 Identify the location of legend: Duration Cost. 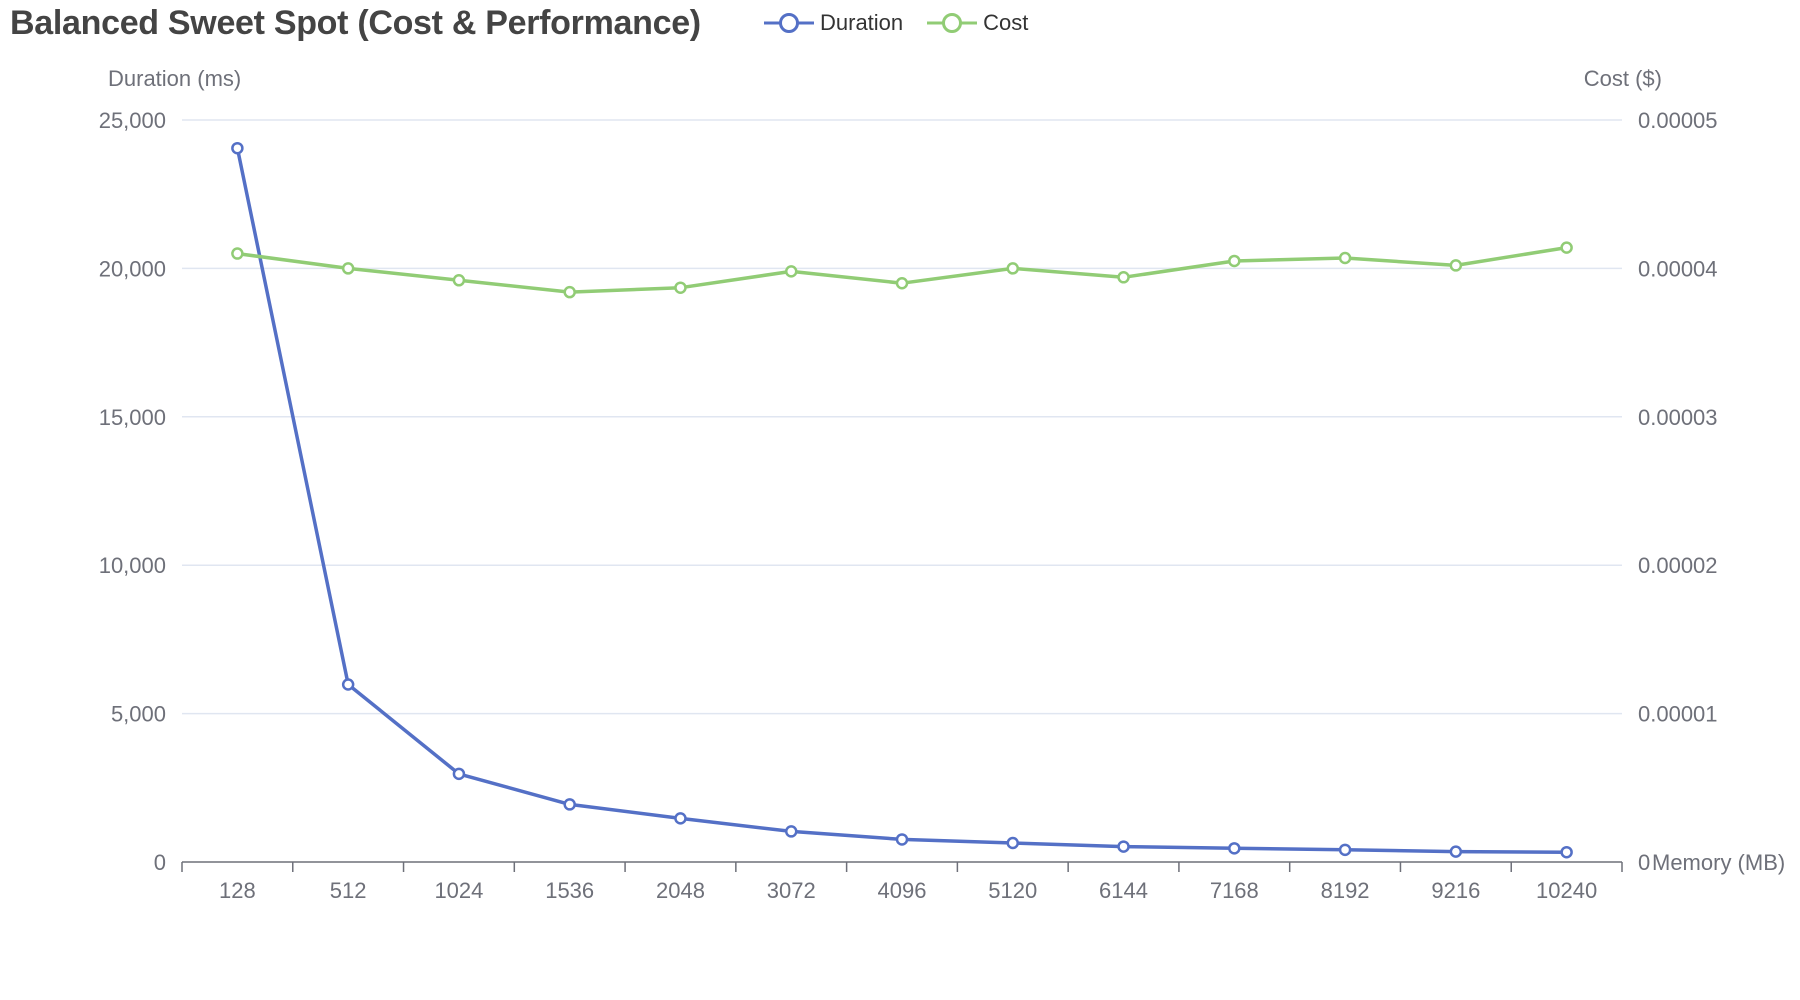
(906, 23).